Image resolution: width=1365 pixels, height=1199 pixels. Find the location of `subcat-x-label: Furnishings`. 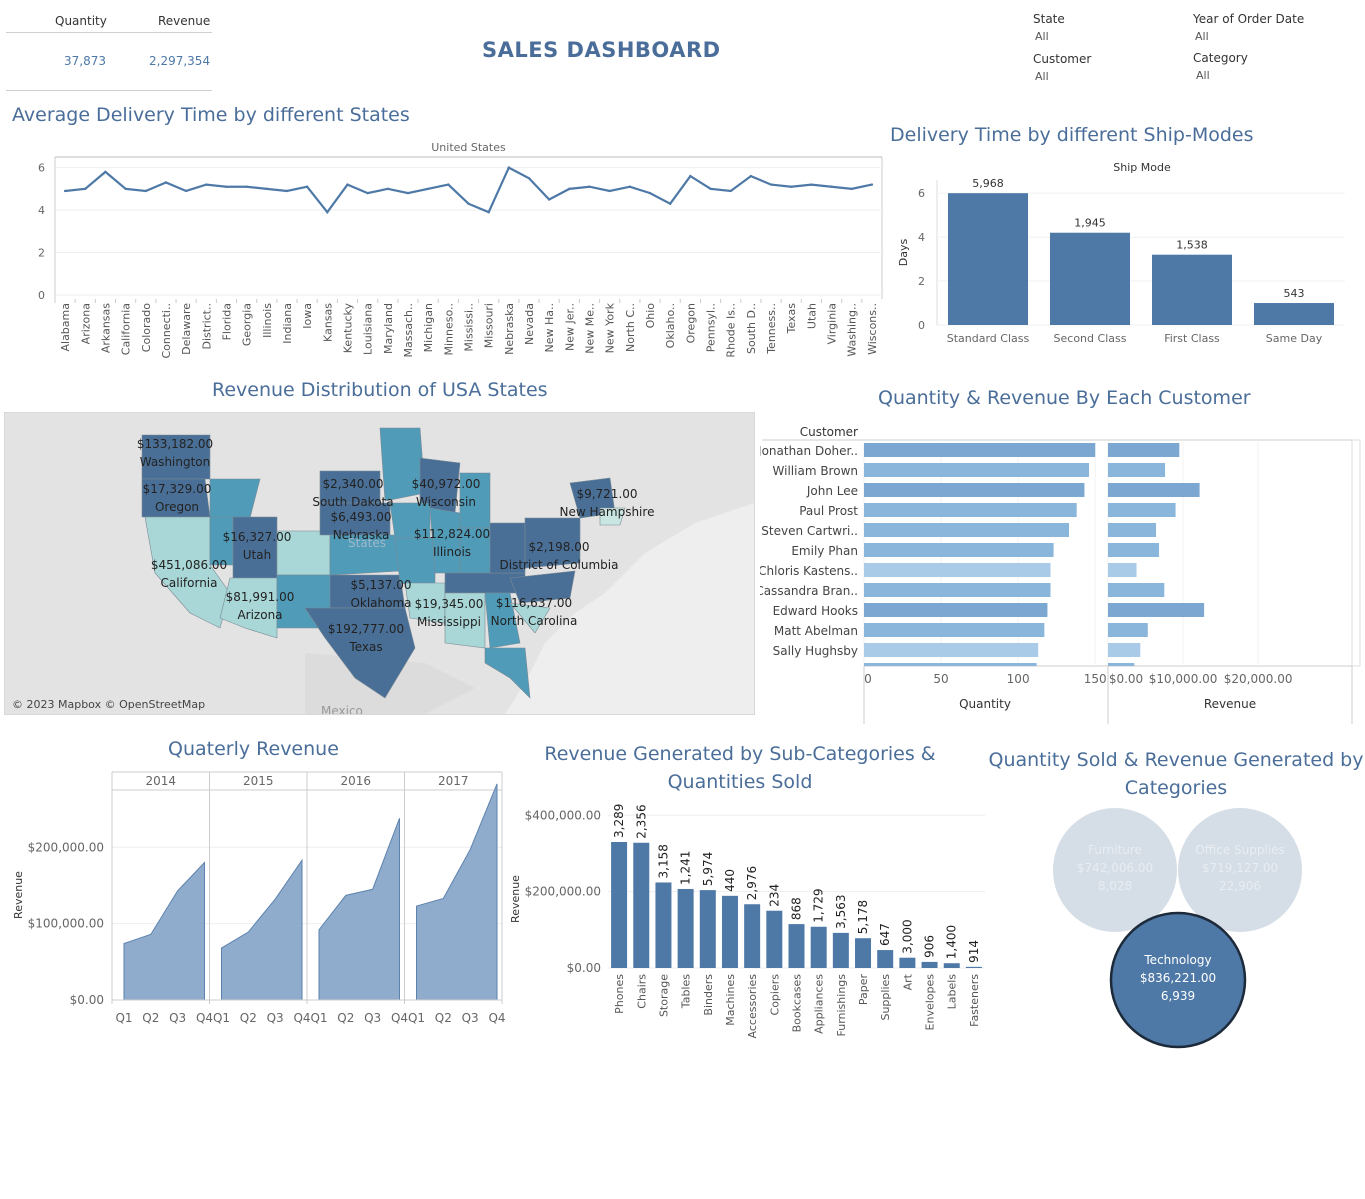

subcat-x-label: Furnishings is located at coordinates (841, 1005).